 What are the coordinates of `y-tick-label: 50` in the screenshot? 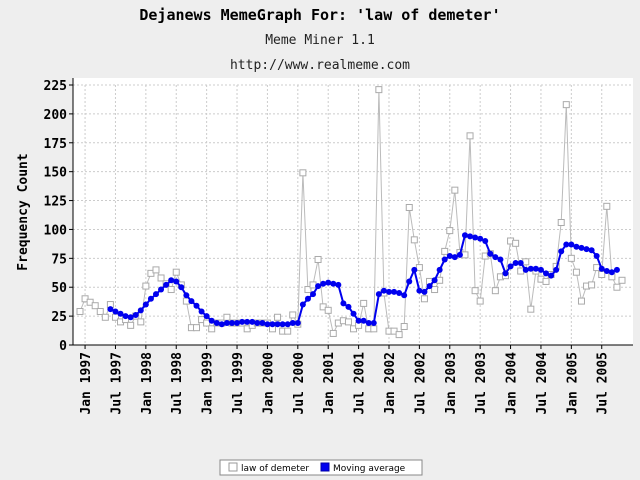 It's located at (59, 288).